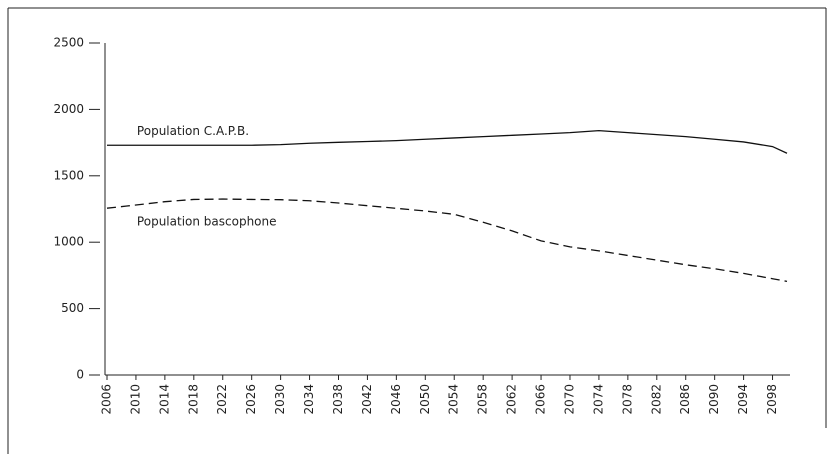  I want to click on y-tick-label: 0, so click(80, 375).